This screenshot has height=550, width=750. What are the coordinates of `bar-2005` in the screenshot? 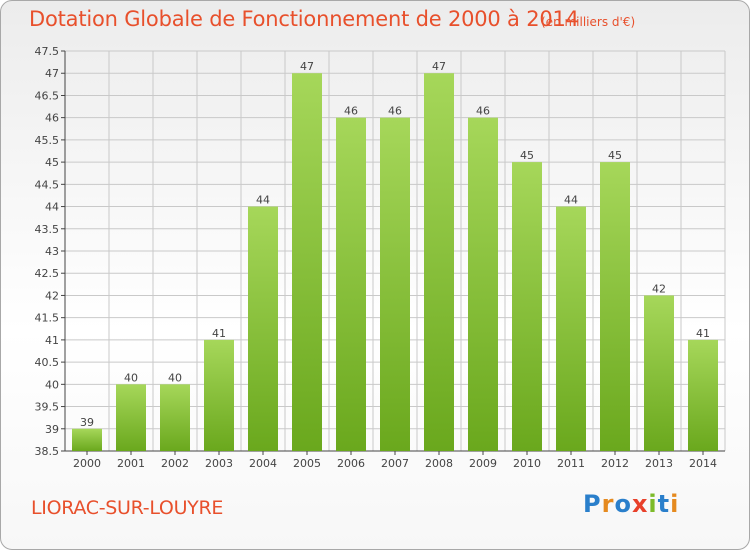 It's located at (307, 262).